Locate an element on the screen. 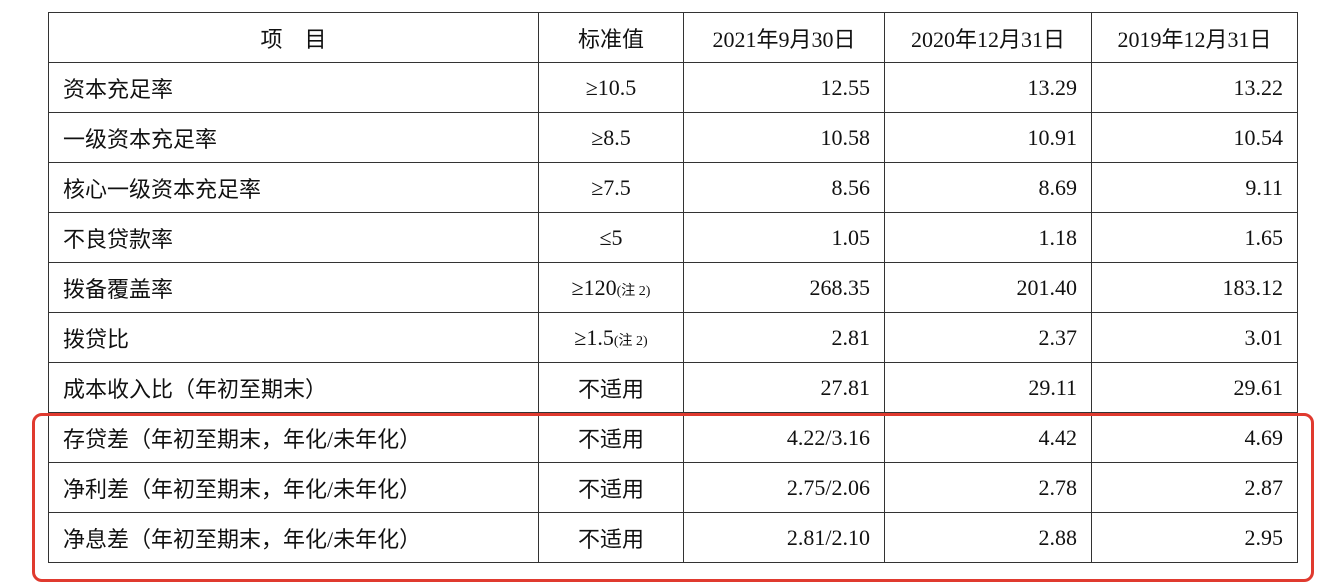  value-cell: 13.29 is located at coordinates (988, 87).